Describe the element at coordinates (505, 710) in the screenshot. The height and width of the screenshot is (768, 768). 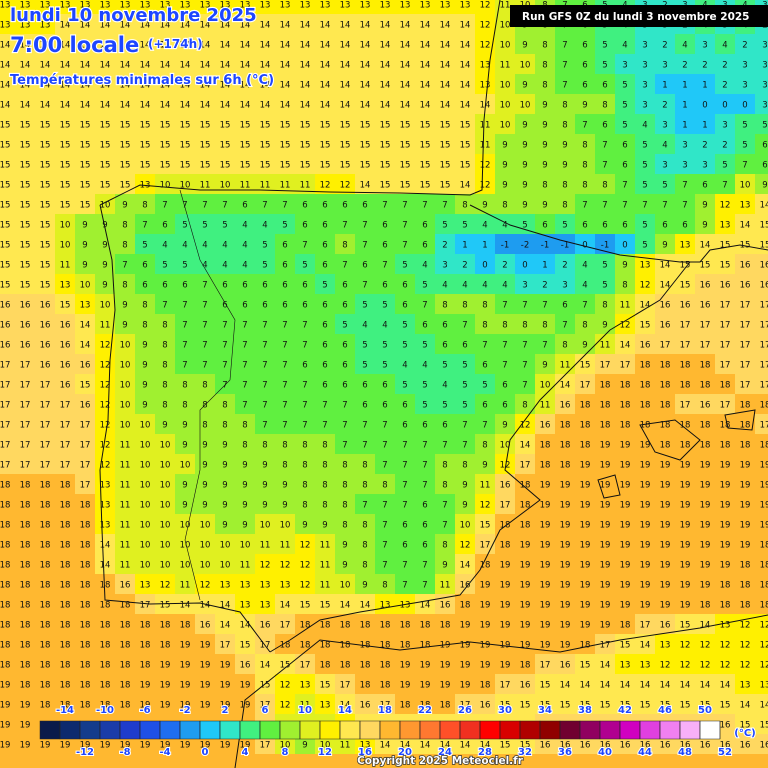
I see `colorbar-label: 30` at that location.